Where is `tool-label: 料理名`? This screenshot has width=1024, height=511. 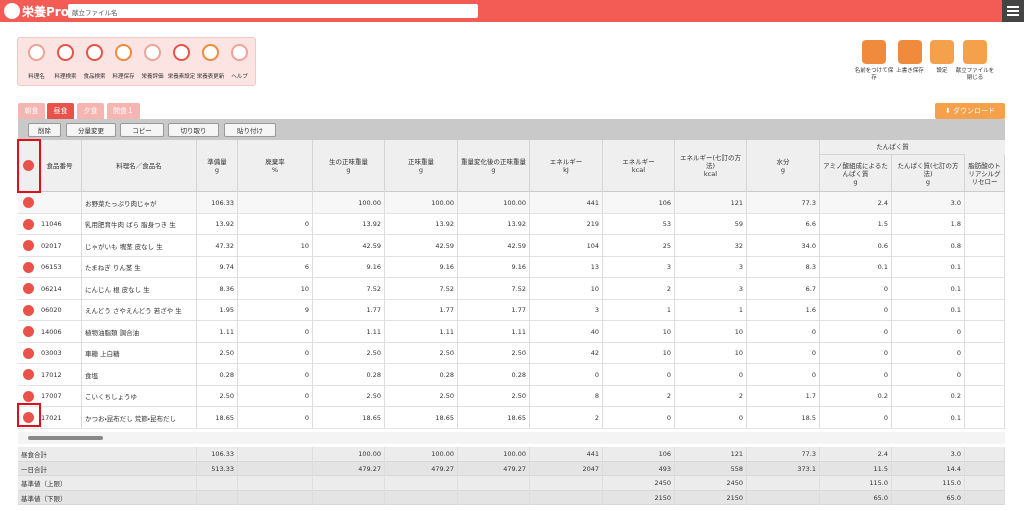
tool-label: 料理名 is located at coordinates (36, 77).